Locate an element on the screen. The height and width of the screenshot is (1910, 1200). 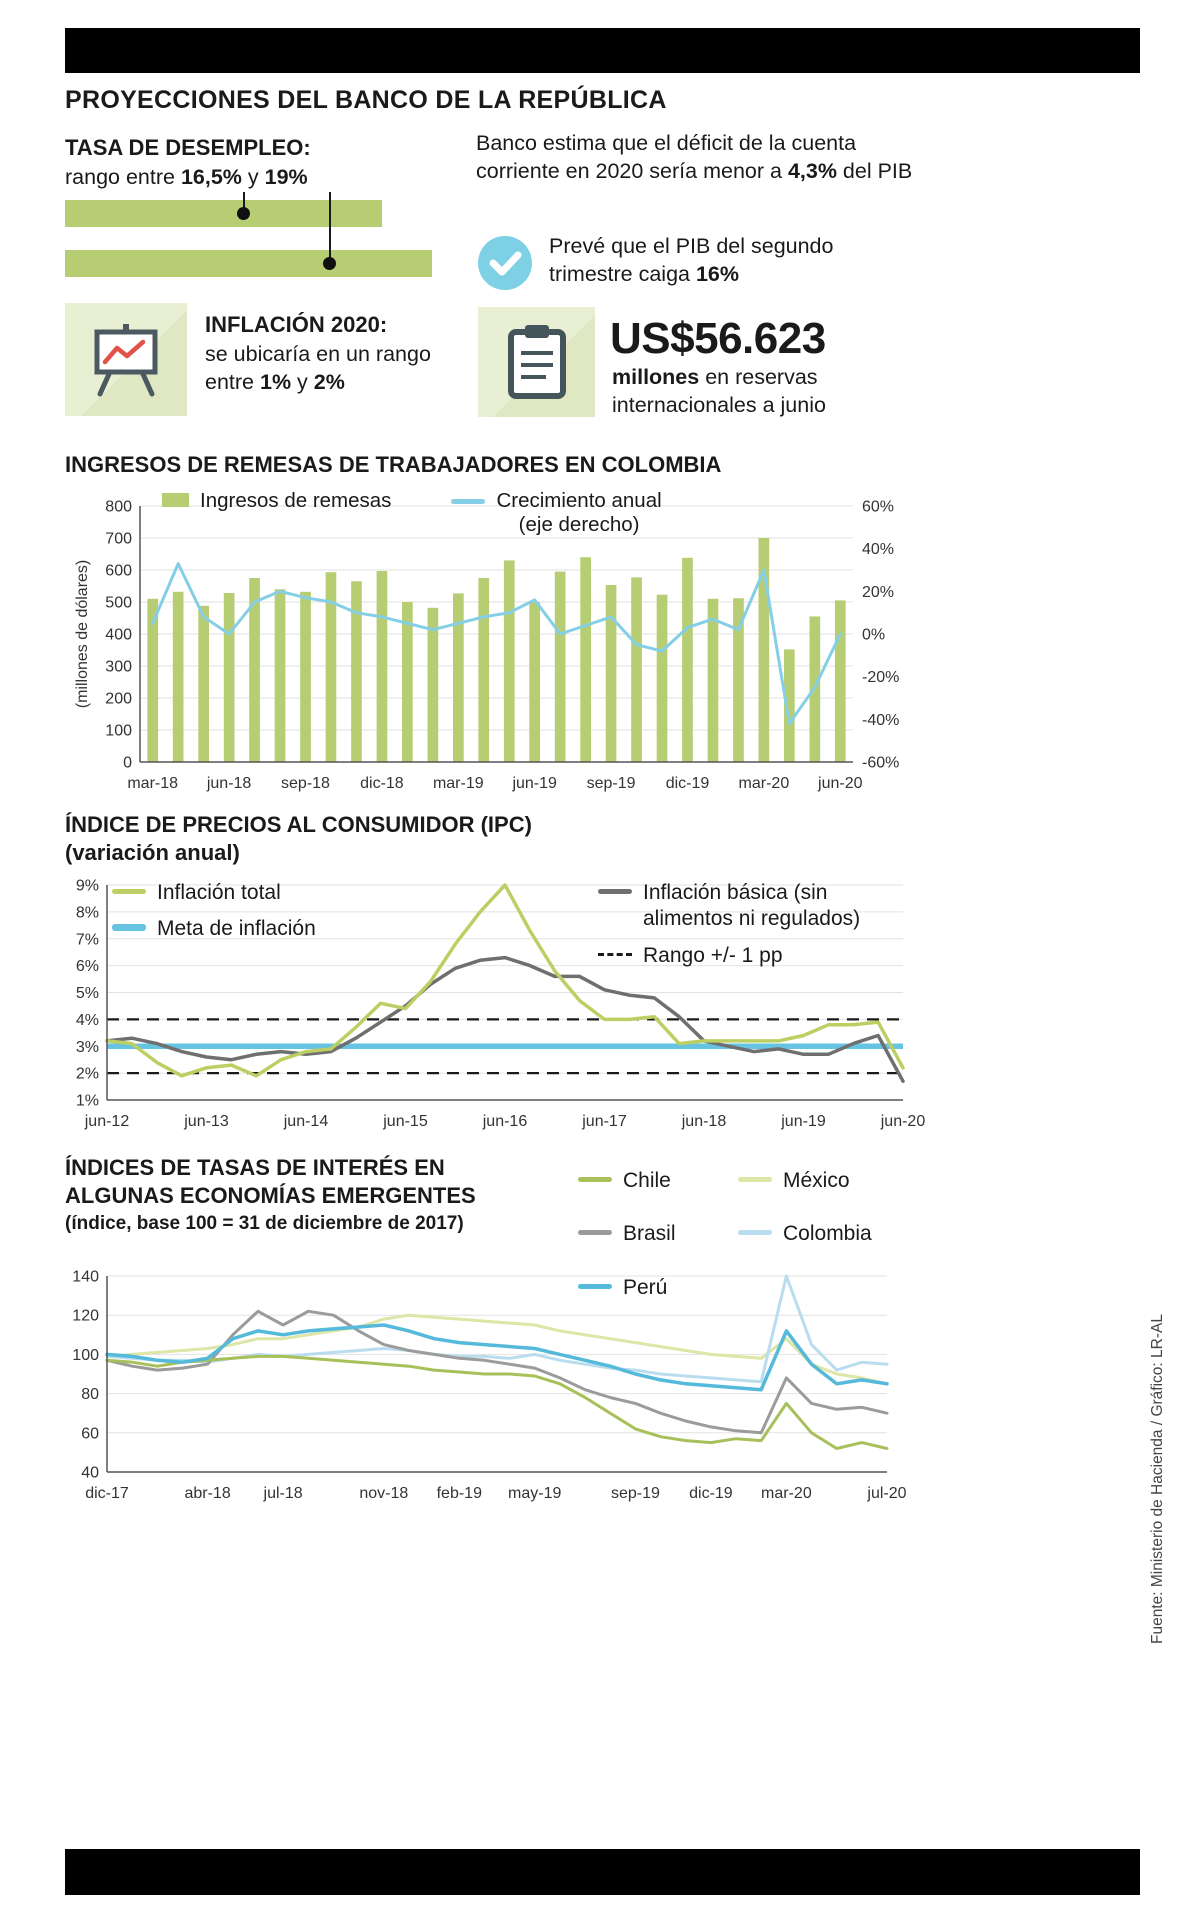
svg-text: 7% is located at coordinates (87, 939).